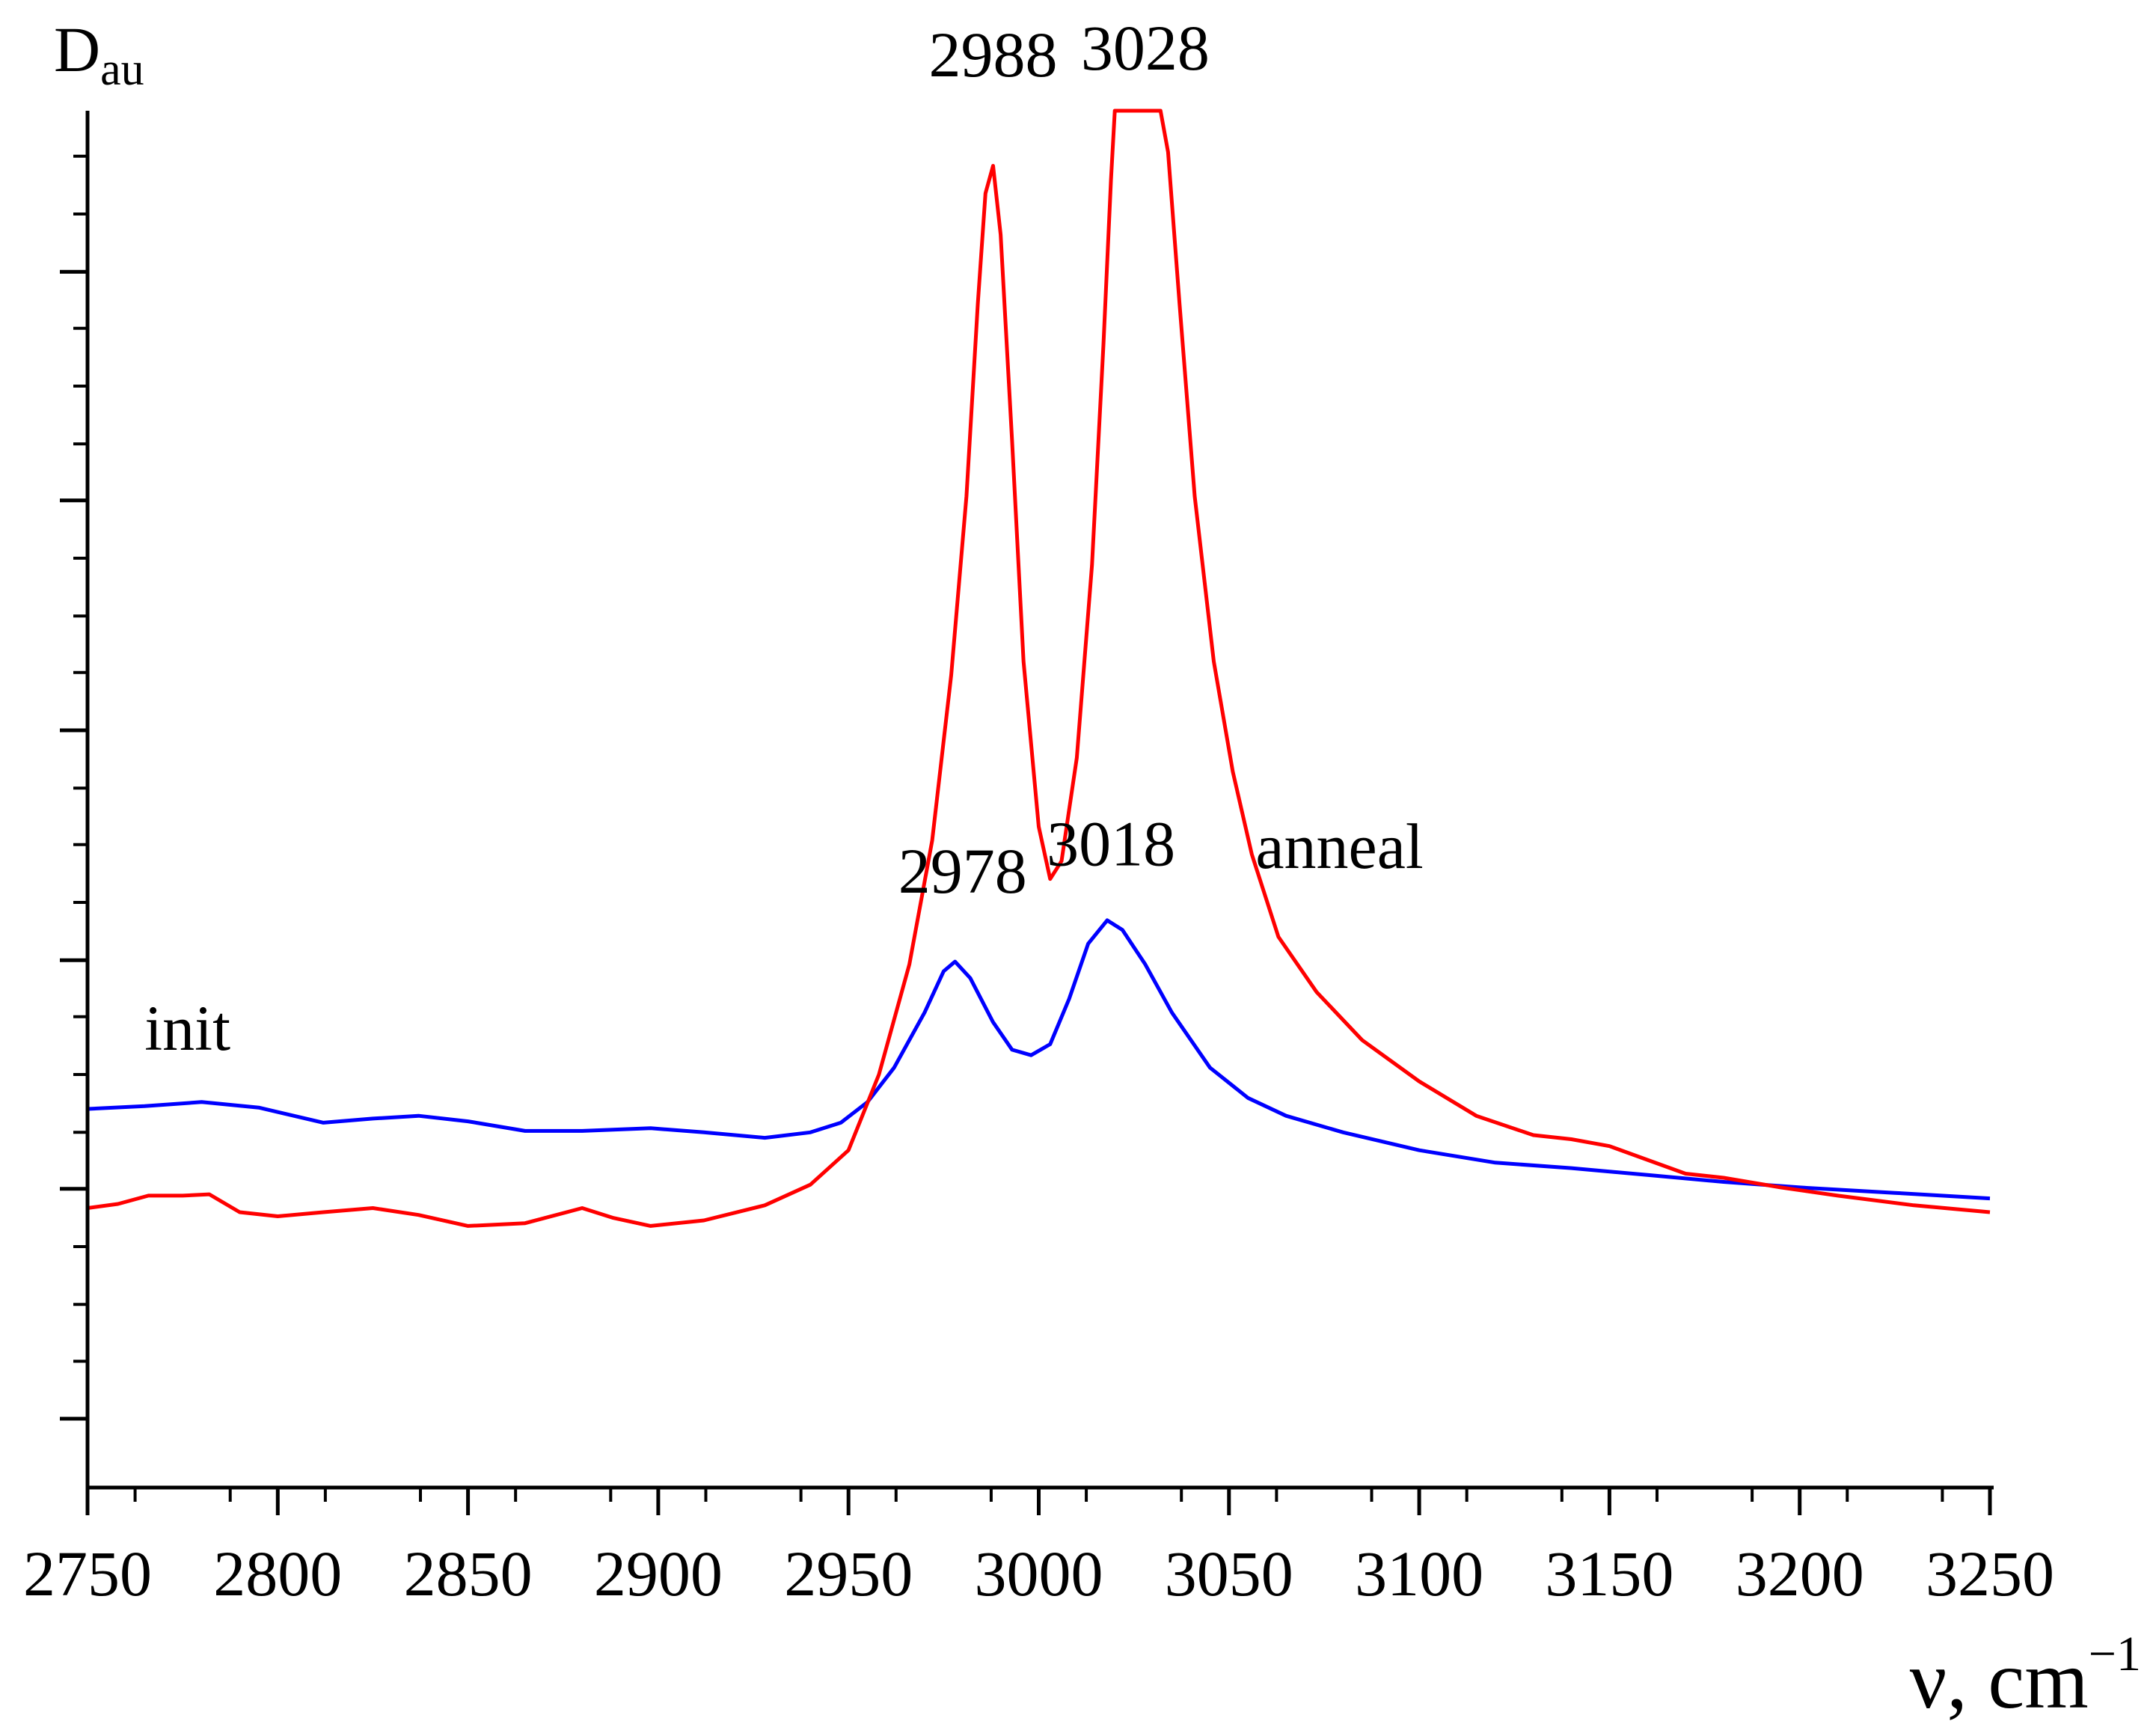 Image resolution: width=2156 pixels, height=1724 pixels. What do you see at coordinates (1039, 1501) in the screenshot?
I see `x-ticks` at bounding box center [1039, 1501].